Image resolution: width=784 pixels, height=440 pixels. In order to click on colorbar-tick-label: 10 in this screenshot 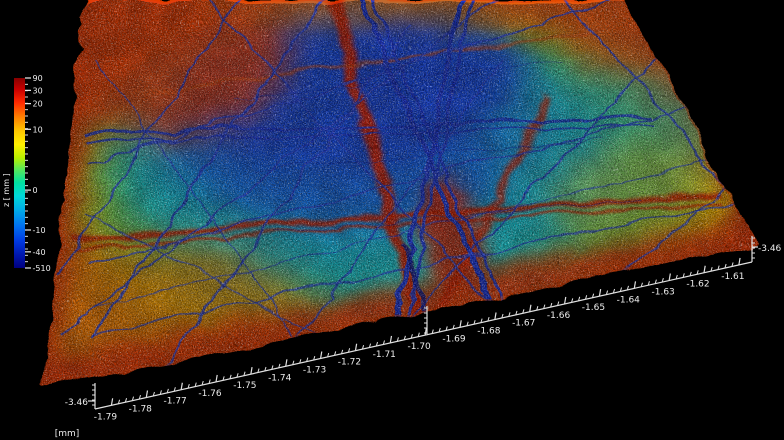, I will do `click(38, 129)`.